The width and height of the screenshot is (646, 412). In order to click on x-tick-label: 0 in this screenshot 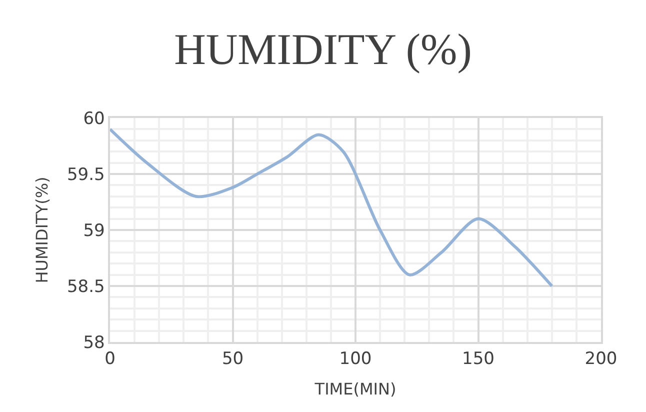, I will do `click(110, 359)`.